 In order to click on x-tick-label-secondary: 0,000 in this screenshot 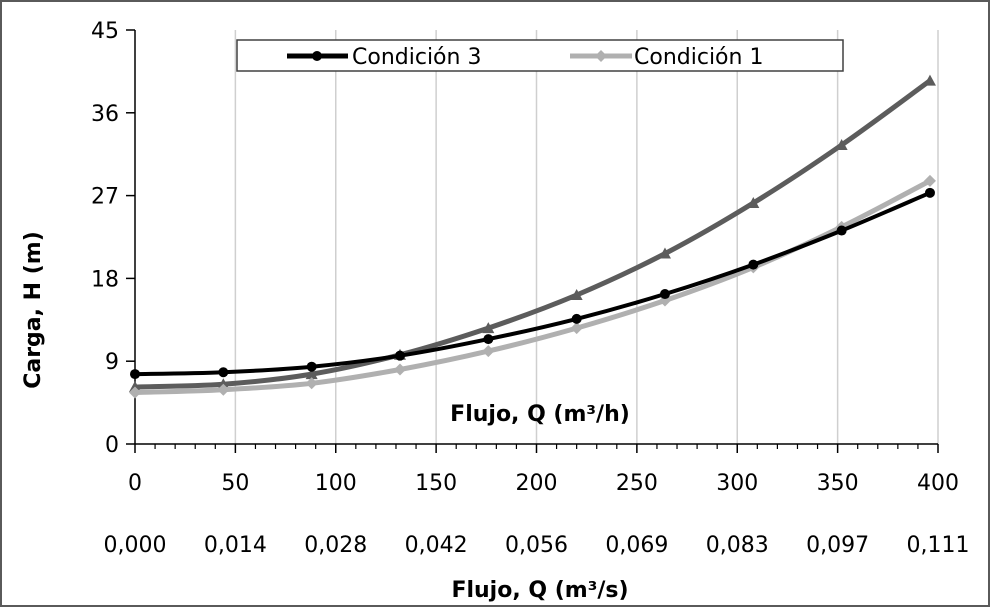, I will do `click(135, 545)`.